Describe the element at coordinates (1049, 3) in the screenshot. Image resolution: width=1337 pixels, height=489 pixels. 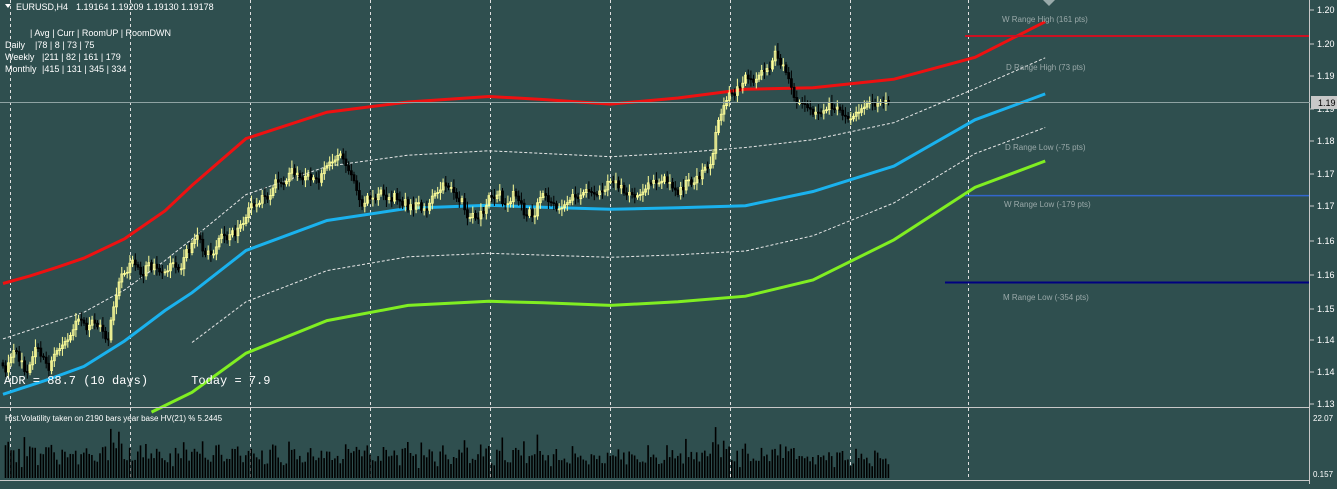
I see `chart-shift-marker` at that location.